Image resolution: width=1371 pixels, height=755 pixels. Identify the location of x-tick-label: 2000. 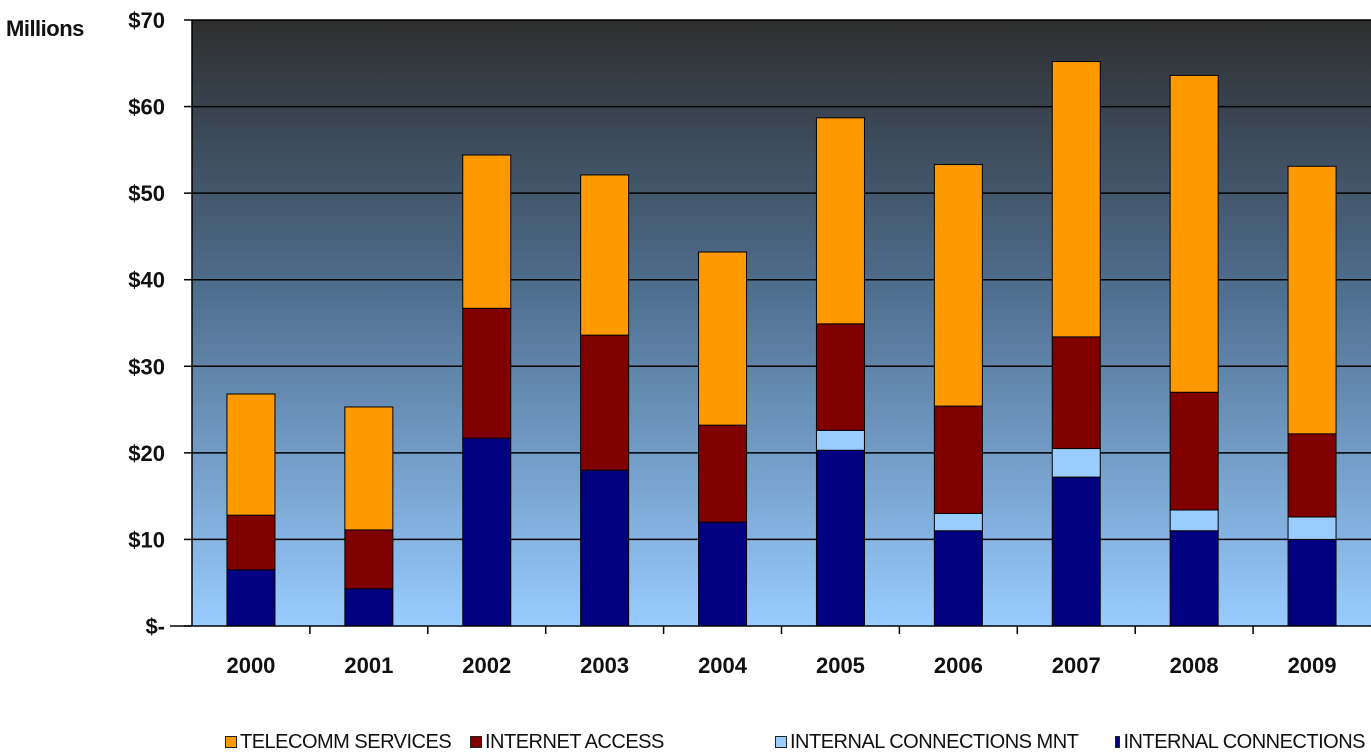
(250, 665).